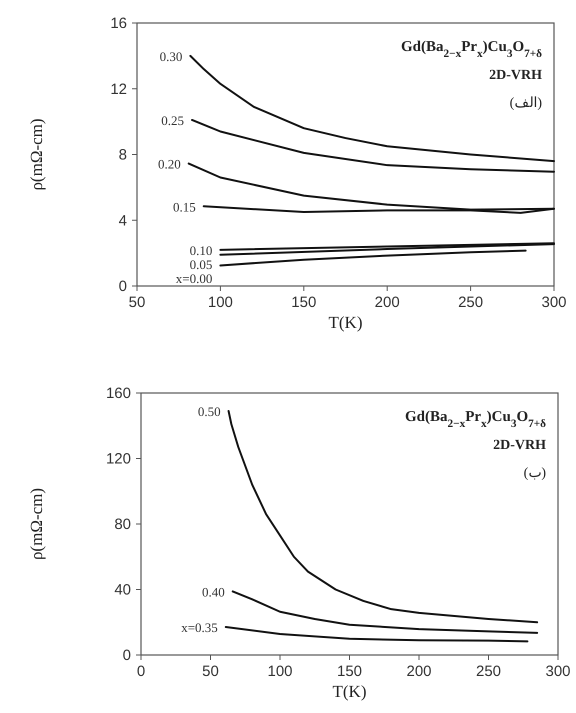  What do you see at coordinates (199, 627) in the screenshot?
I see `series-label: x=0.35` at bounding box center [199, 627].